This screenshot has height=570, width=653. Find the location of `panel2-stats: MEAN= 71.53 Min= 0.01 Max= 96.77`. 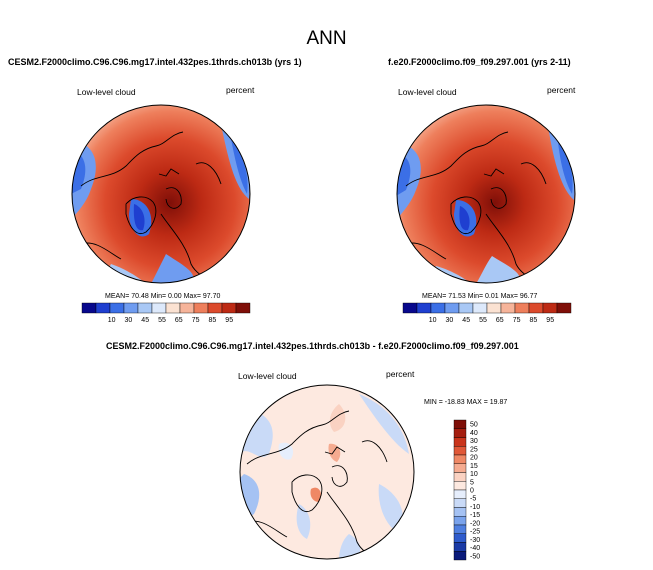

panel2-stats: MEAN= 71.53 Min= 0.01 Max= 96.77 is located at coordinates (480, 296).